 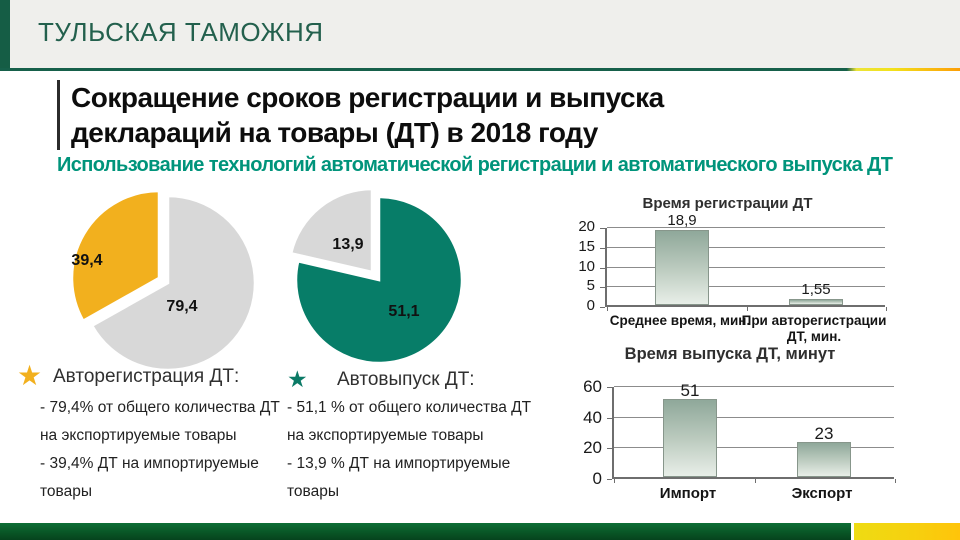 What do you see at coordinates (297, 379) in the screenshot?
I see `star-icon-teal: ★` at bounding box center [297, 379].